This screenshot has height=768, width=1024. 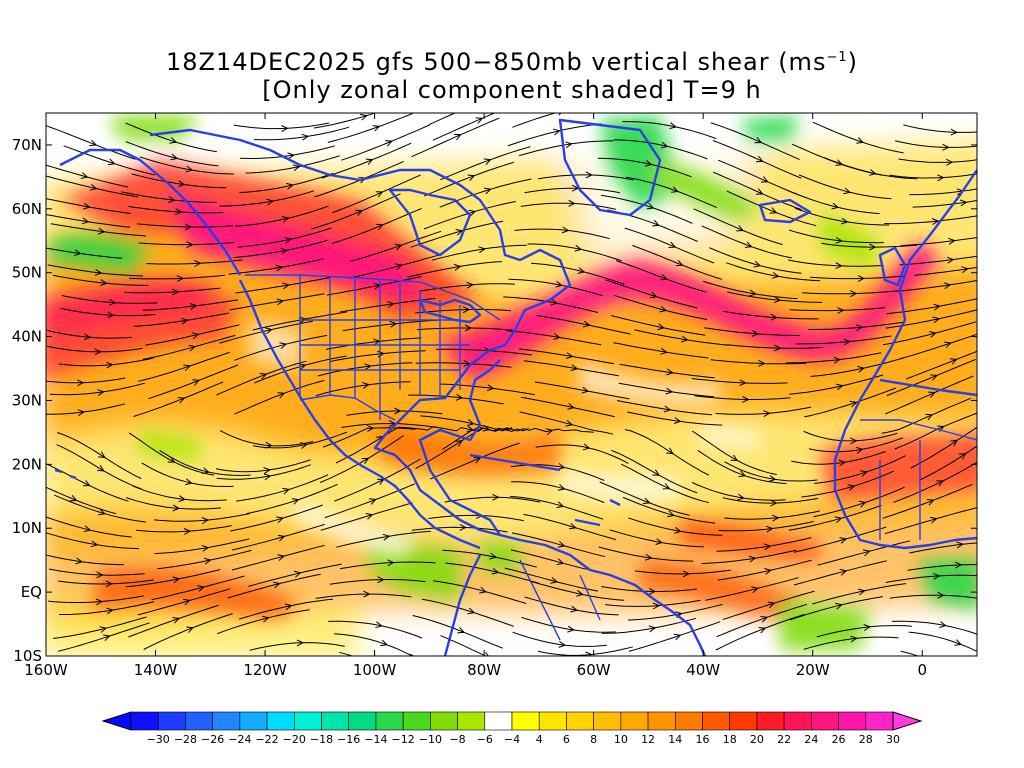 What do you see at coordinates (730, 739) in the screenshot?
I see `colorbar-label: 18` at bounding box center [730, 739].